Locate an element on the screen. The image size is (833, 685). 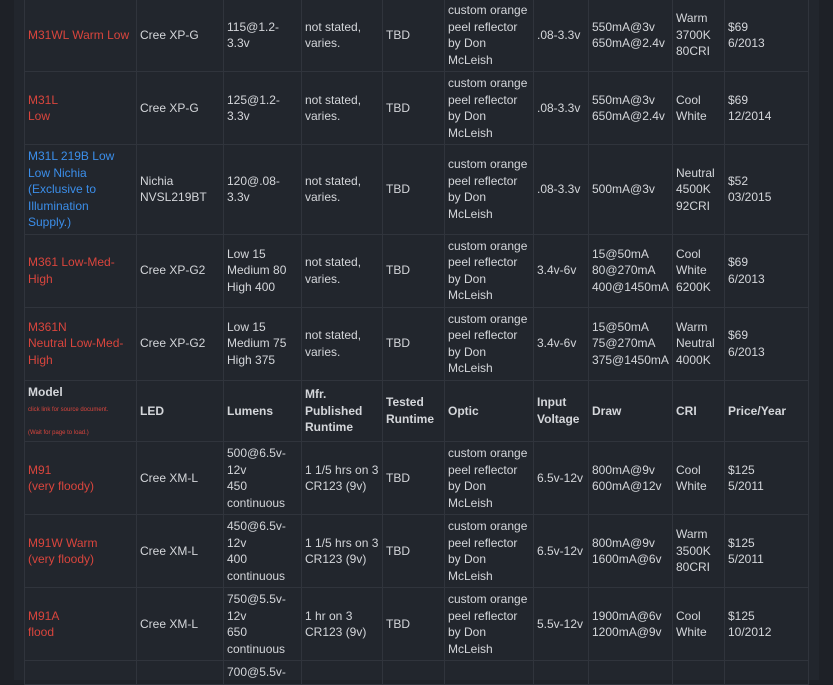
header-cell: Mfr. Published Runtime is located at coordinates (342, 410).